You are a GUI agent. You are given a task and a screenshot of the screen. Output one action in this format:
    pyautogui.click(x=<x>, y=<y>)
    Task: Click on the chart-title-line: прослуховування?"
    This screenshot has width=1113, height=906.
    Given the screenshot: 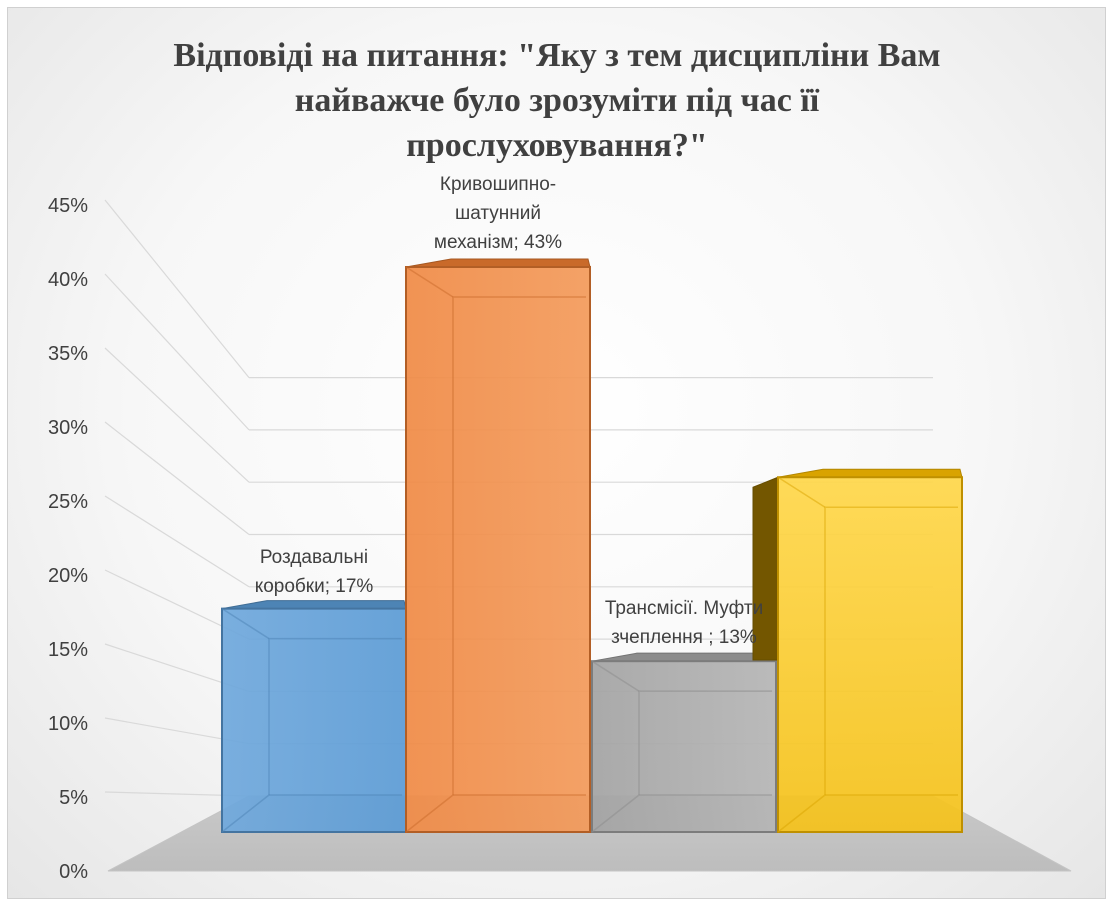 What is the action you would take?
    pyautogui.click(x=557, y=145)
    